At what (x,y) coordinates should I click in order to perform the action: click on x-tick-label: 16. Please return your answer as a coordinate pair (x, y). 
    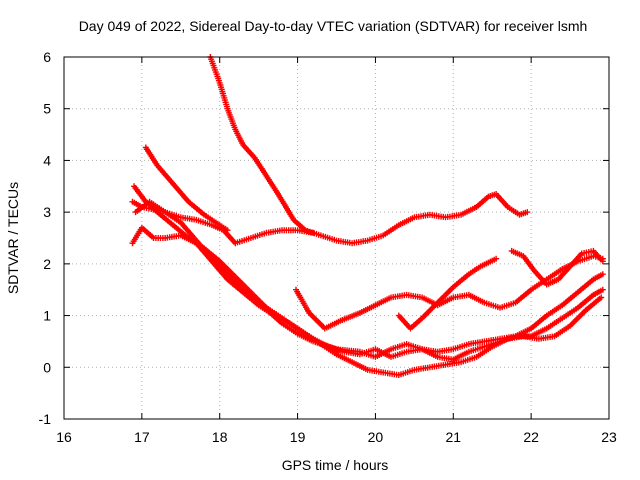
    Looking at the image, I should click on (64, 437).